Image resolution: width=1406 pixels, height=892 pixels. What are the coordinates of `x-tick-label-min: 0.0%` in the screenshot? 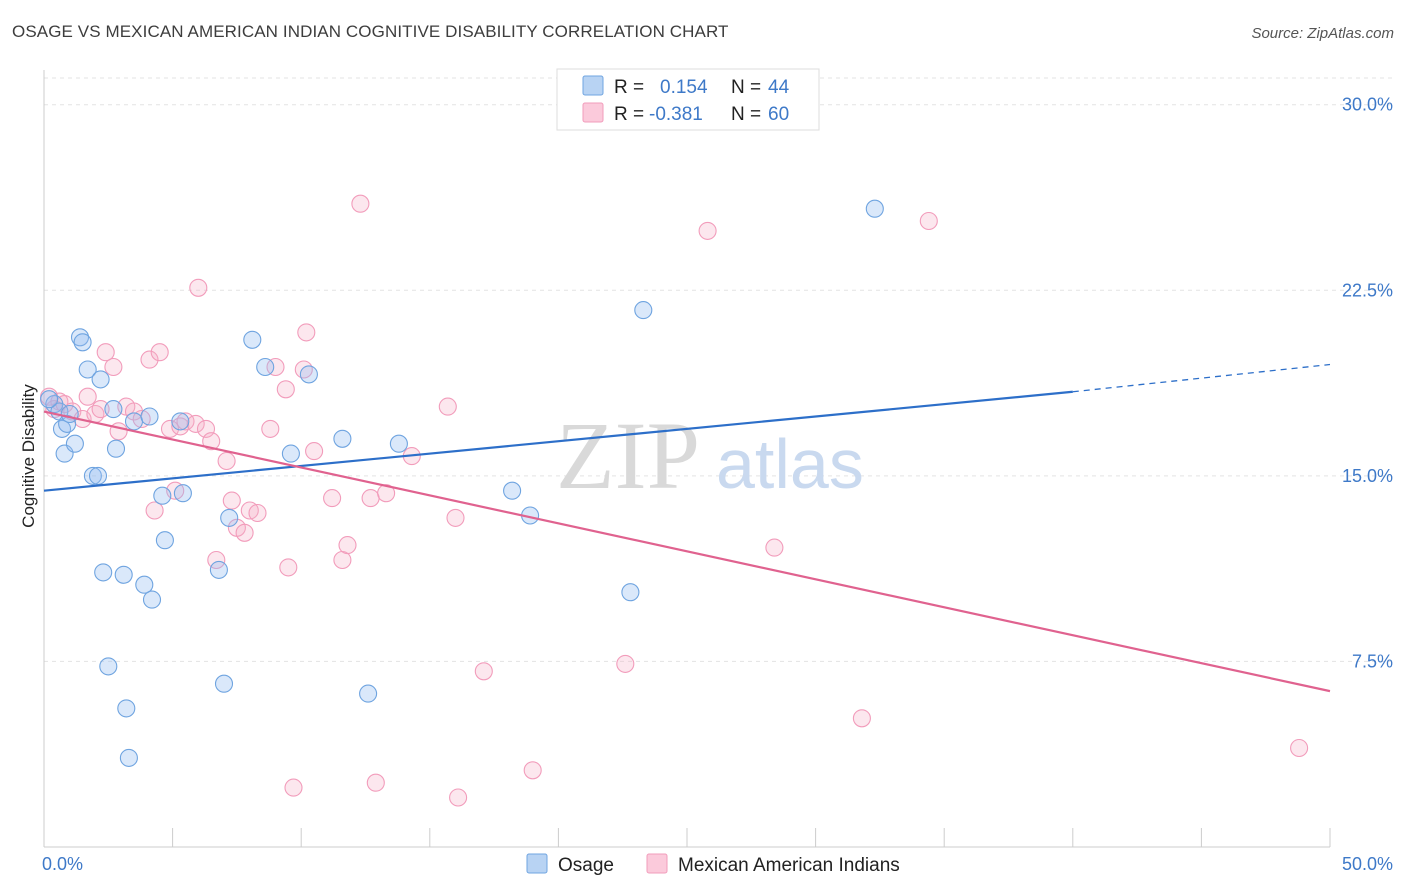 It's located at (62, 864).